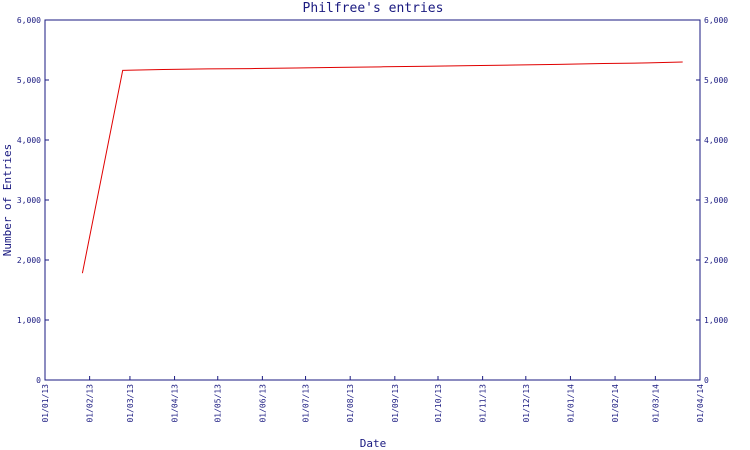 Image resolution: width=750 pixels, height=450 pixels. I want to click on y2-tick-label: 4,000, so click(716, 140).